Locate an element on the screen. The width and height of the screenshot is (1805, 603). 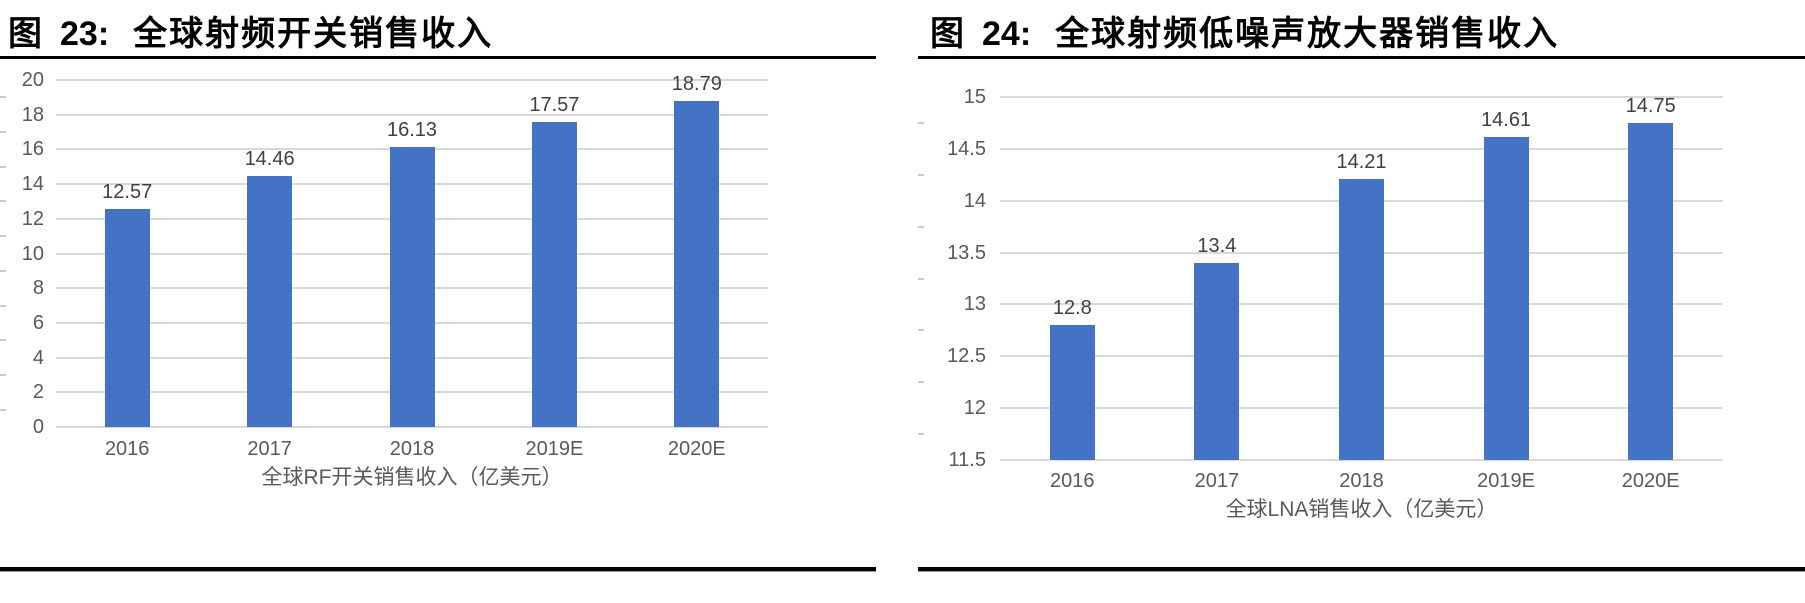
bar-value-label-2020E: 18.79 is located at coordinates (696, 83).